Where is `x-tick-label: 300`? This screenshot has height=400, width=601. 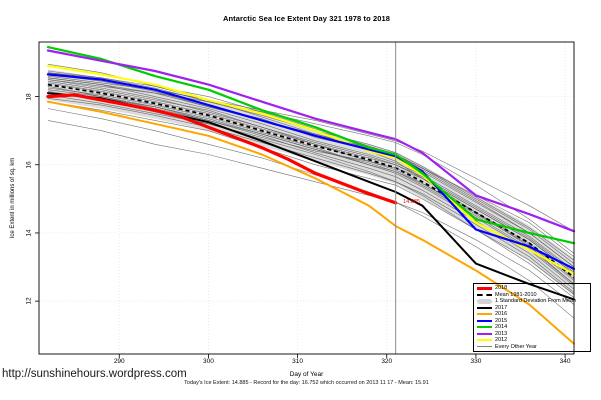 x-tick-label: 300 is located at coordinates (208, 361).